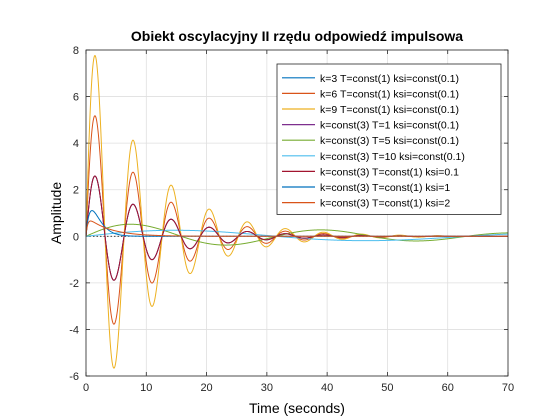 The image size is (560, 420). What do you see at coordinates (389, 172) in the screenshot?
I see `legend-label-7: k=const(3) T=const(1) ksi=0.1` at bounding box center [389, 172].